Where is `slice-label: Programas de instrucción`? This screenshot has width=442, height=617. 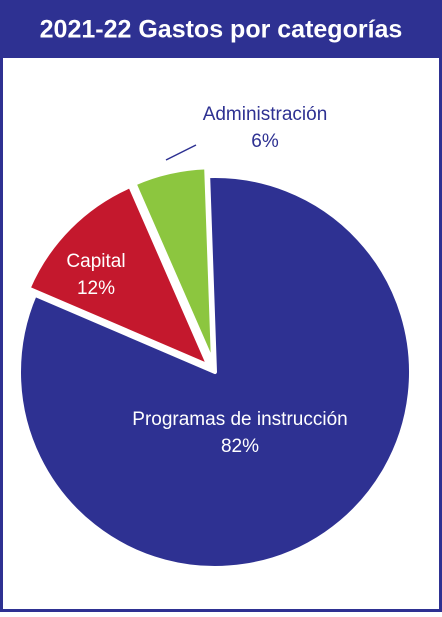 slice-label: Programas de instrucción is located at coordinates (239, 419).